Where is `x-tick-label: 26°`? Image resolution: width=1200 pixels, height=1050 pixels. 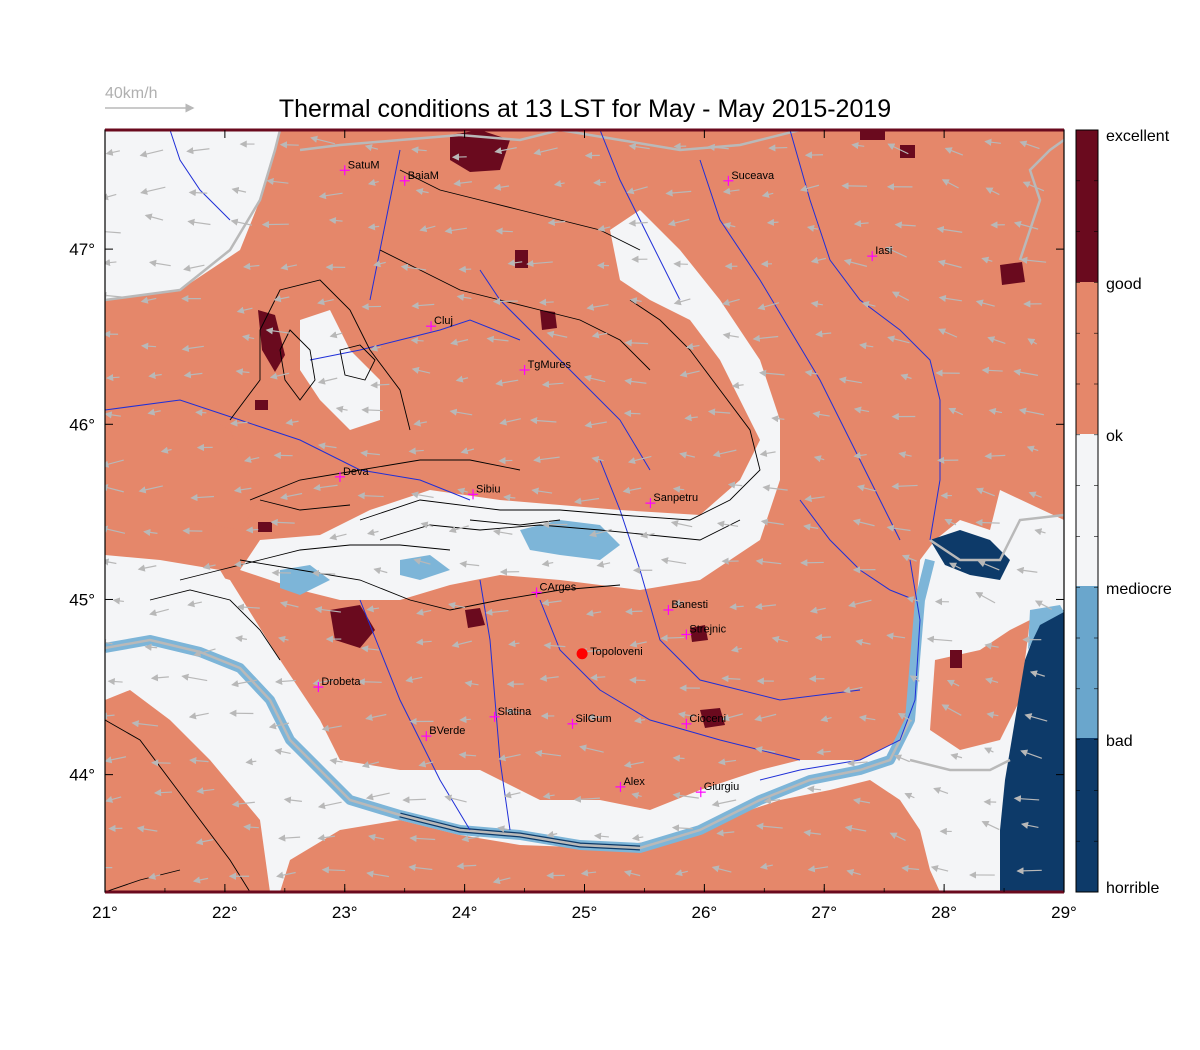 x-tick-label: 26° is located at coordinates (705, 912).